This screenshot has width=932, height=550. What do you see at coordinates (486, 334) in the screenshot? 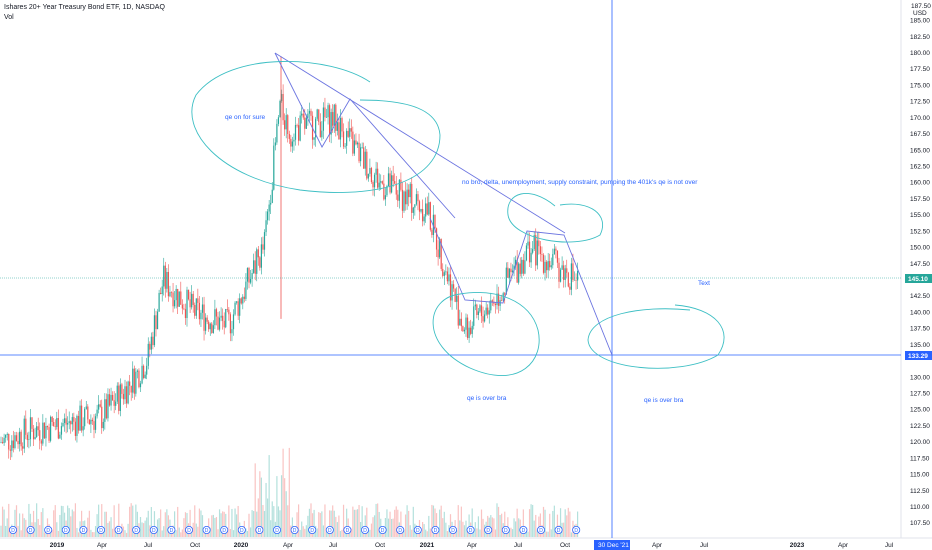
I see `ellipse-bottom` at bounding box center [486, 334].